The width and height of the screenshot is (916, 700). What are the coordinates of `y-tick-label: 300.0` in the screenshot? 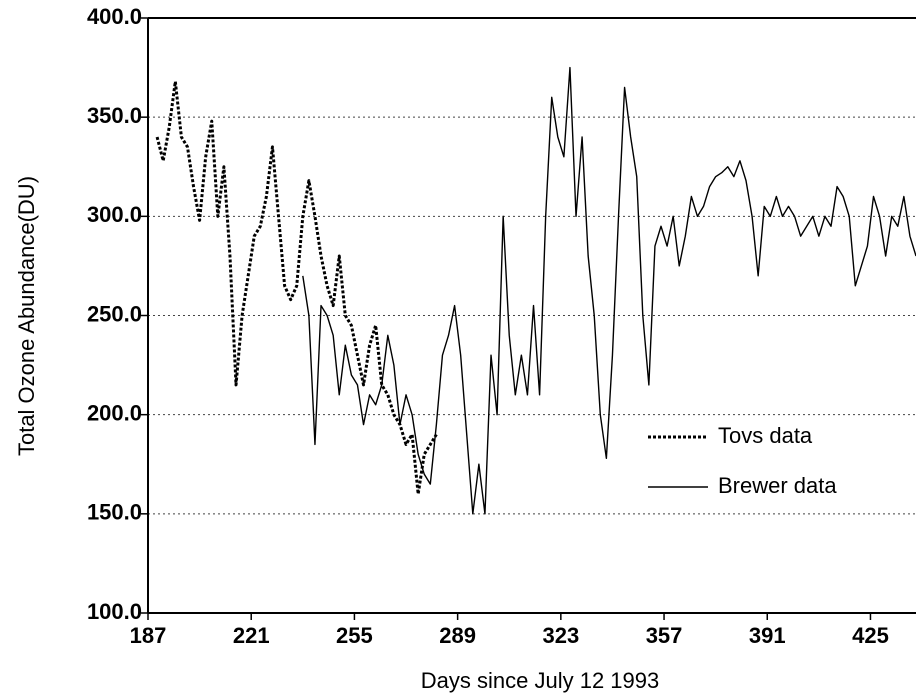 It's located at (114, 214).